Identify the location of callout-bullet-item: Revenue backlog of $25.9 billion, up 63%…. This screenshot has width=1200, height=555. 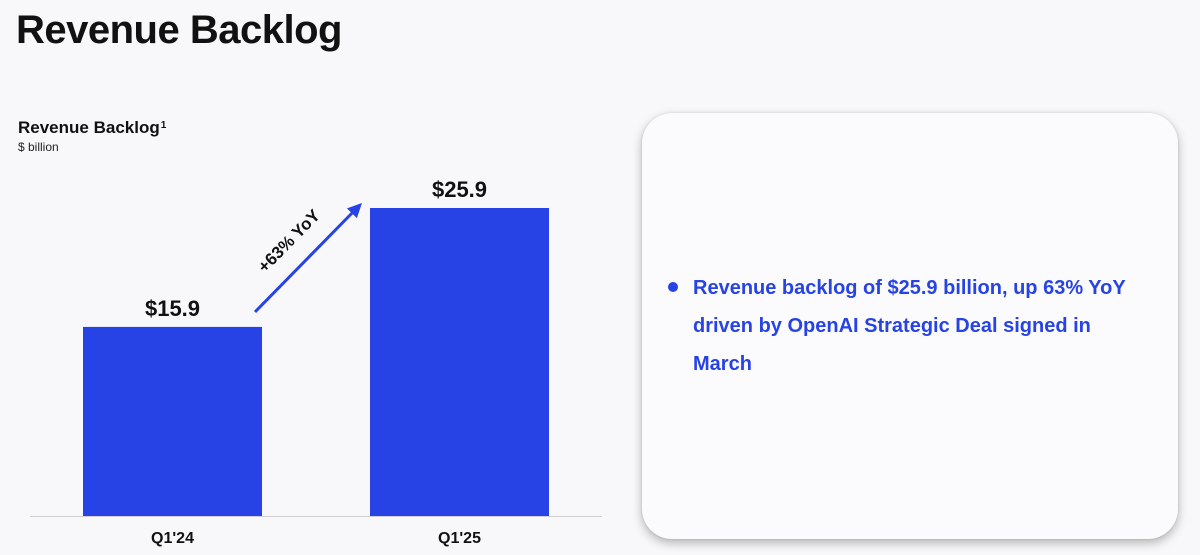
(908, 326).